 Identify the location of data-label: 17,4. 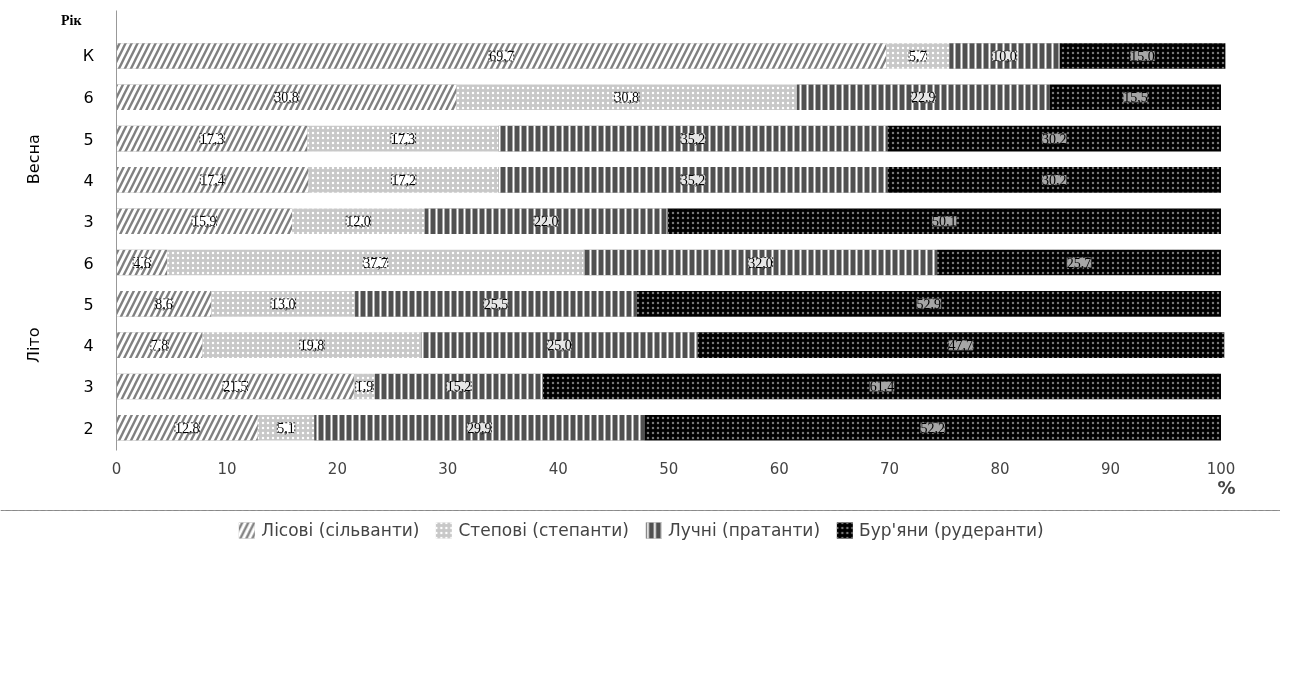
(212, 180).